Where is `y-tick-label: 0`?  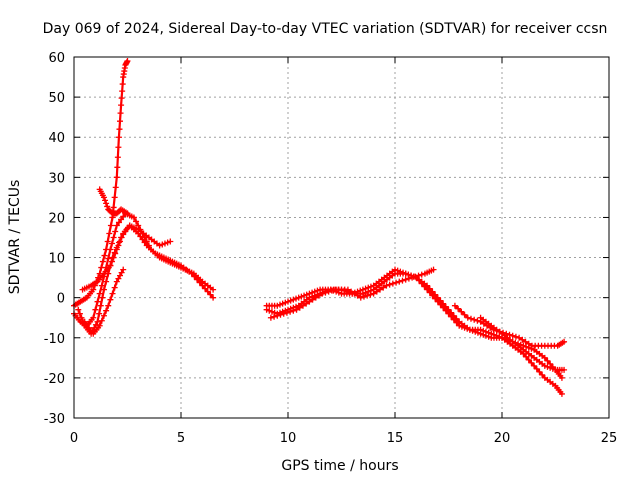
y-tick-label: 0 is located at coordinates (61, 299).